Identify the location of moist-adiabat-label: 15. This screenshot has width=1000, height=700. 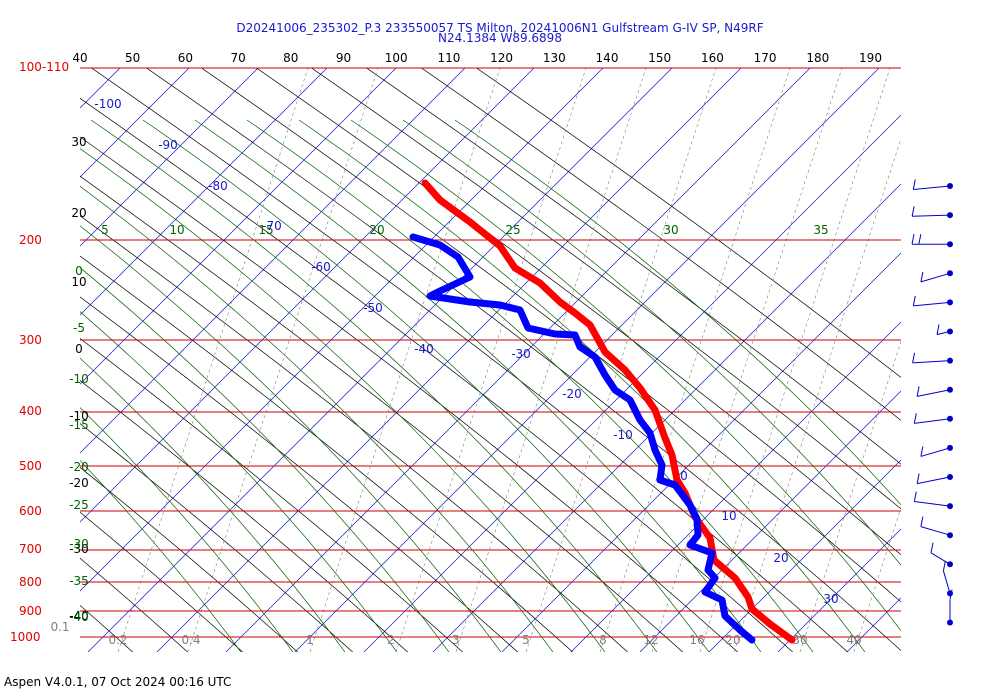
(265, 230).